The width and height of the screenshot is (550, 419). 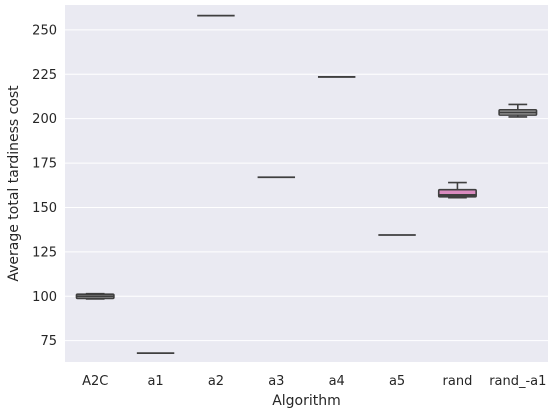 I want to click on y-tick-label: 100, so click(x=44, y=297).